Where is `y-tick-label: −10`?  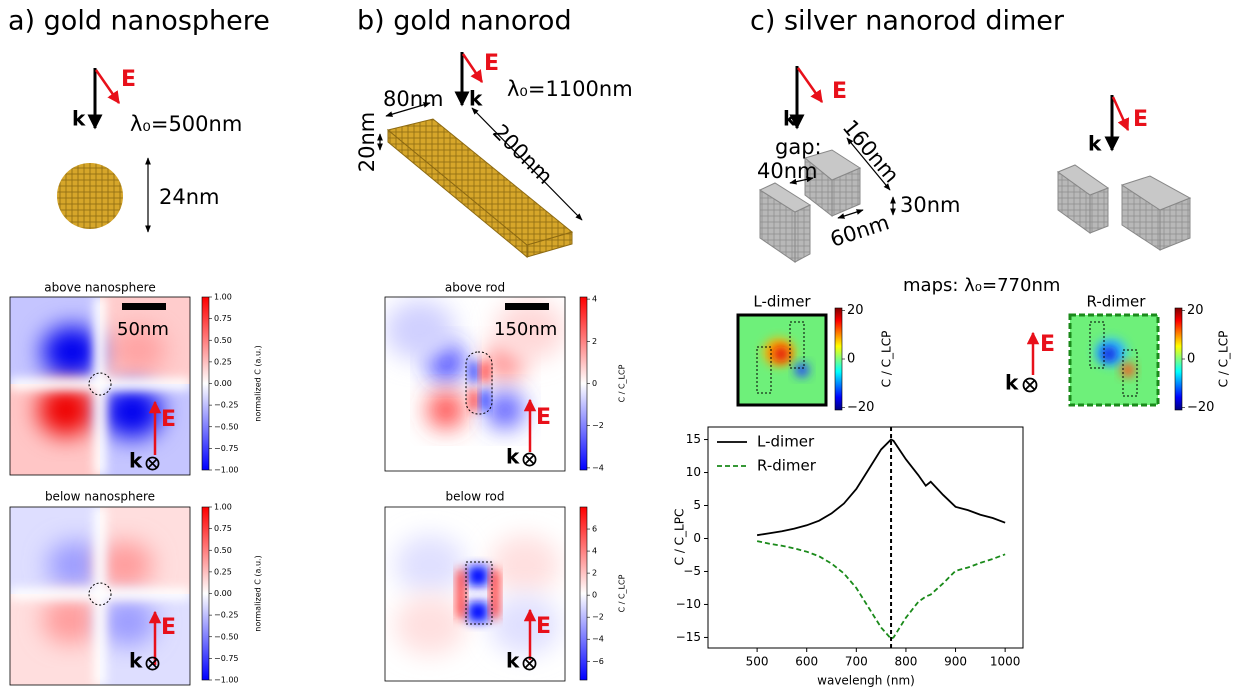 y-tick-label: −10 is located at coordinates (688, 604).